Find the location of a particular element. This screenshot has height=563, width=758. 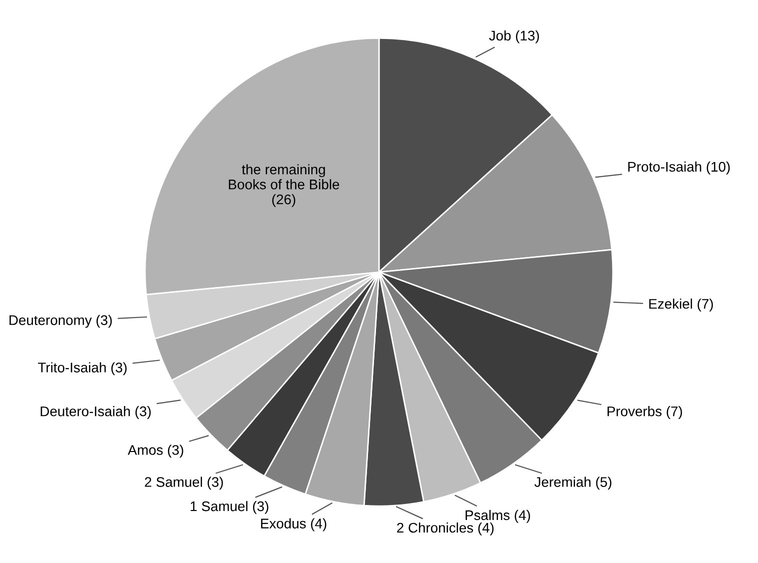

slice-label: Deuteronomy (3) is located at coordinates (61, 321).